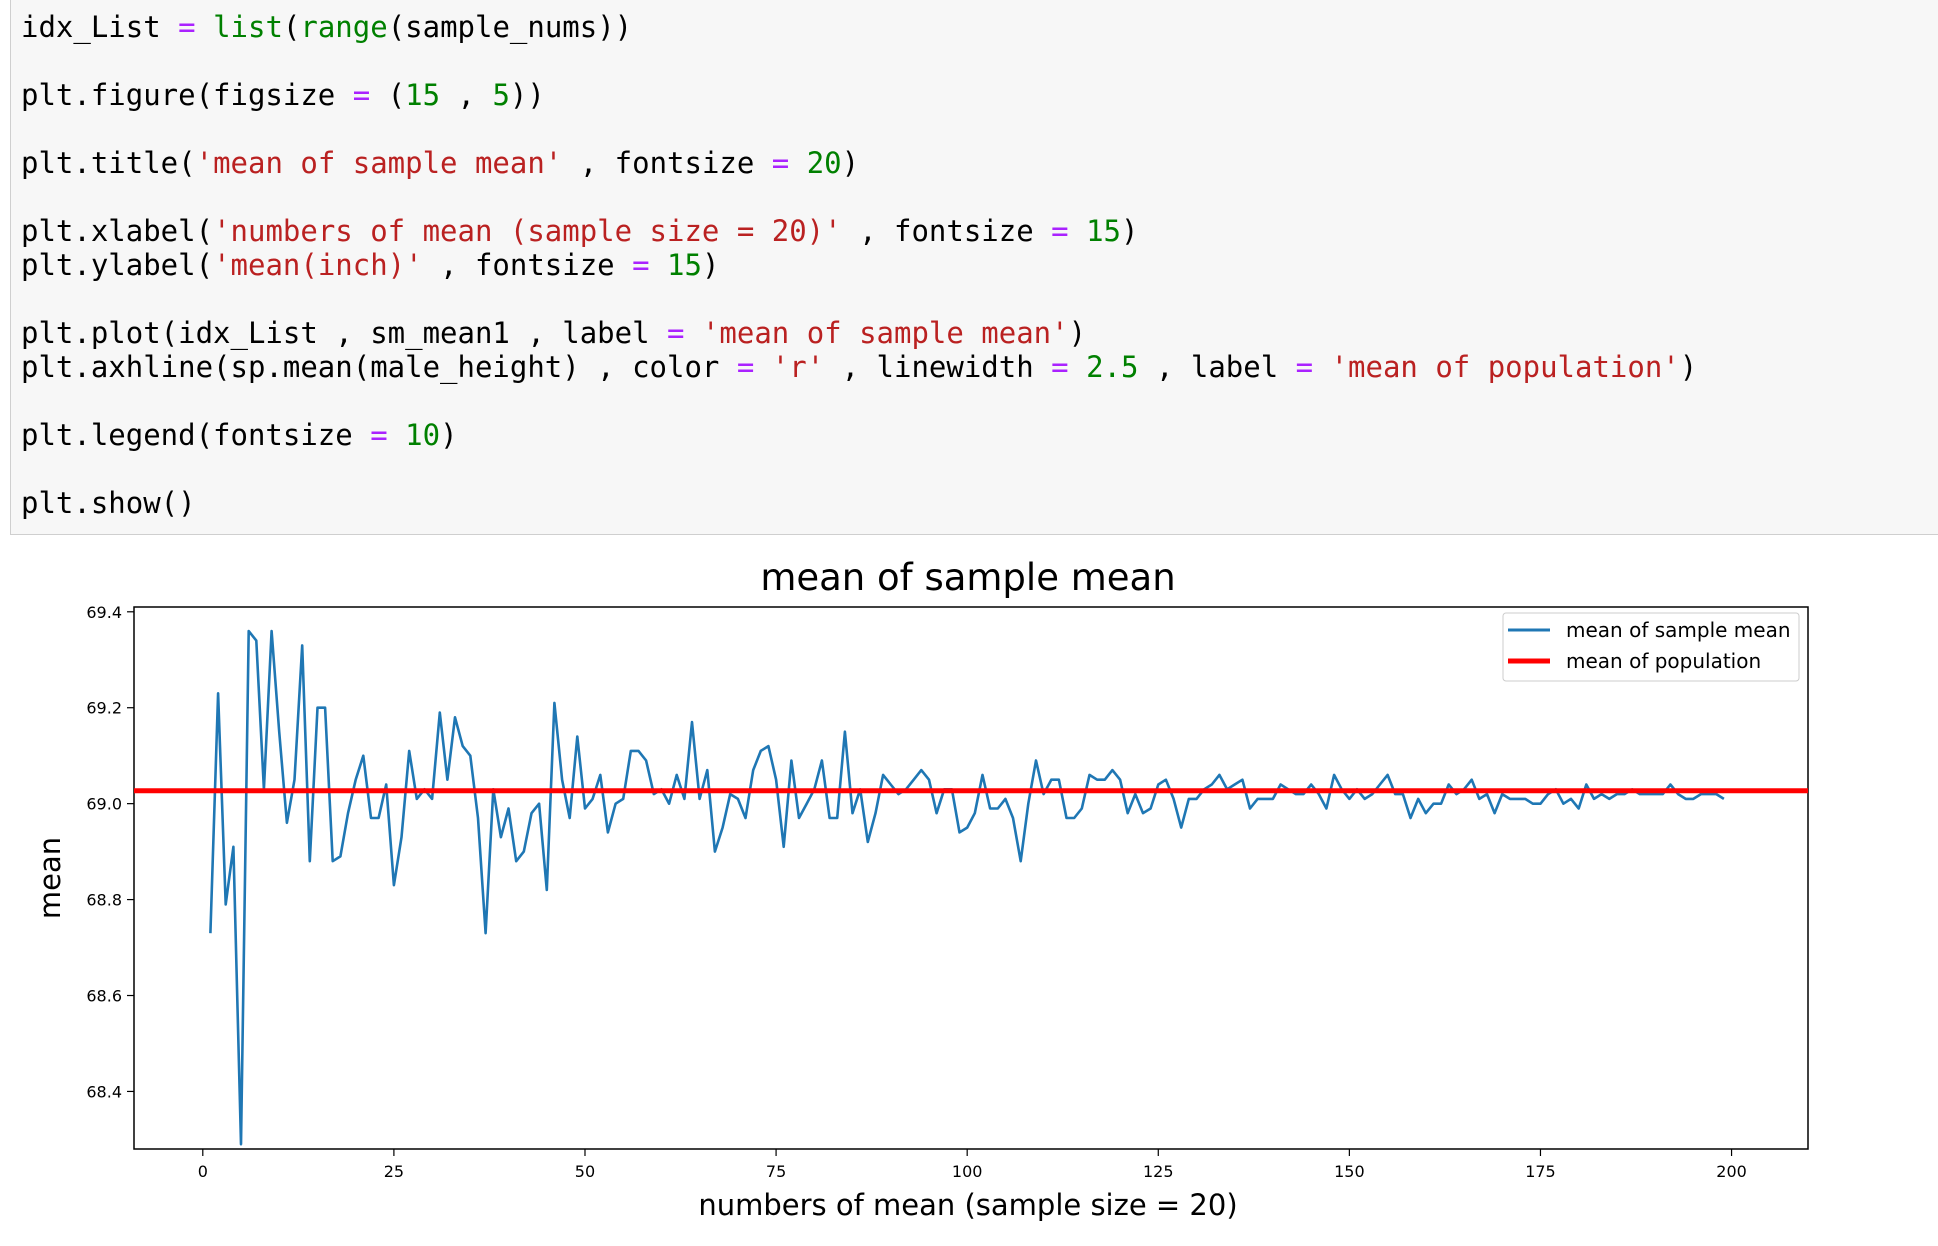 The image size is (1938, 1246). What do you see at coordinates (1540, 1171) in the screenshot?
I see `x-tick-label: 175` at bounding box center [1540, 1171].